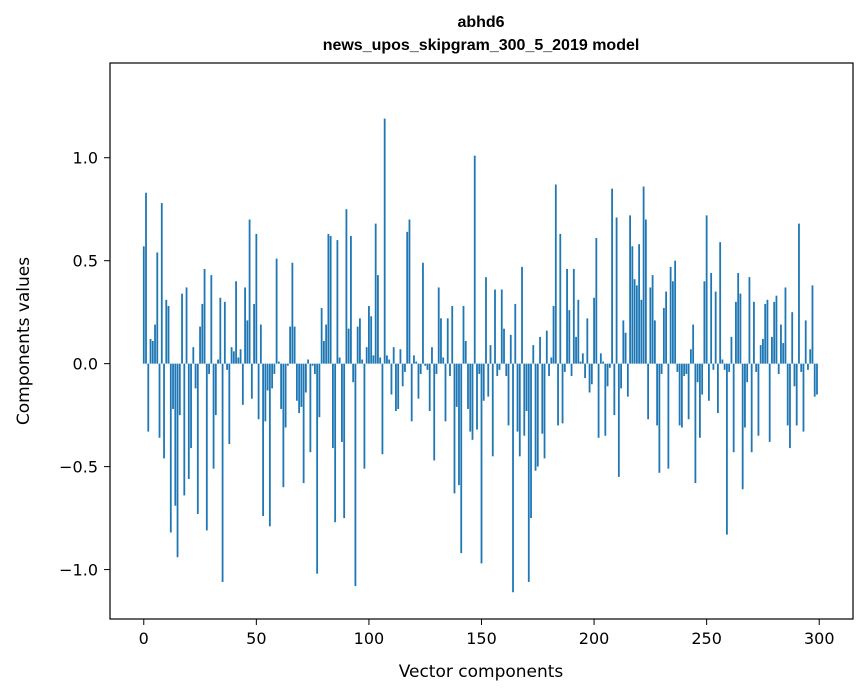 This screenshot has width=867, height=696. Describe the element at coordinates (480, 22) in the screenshot. I see `chart-title: abhd6` at that location.